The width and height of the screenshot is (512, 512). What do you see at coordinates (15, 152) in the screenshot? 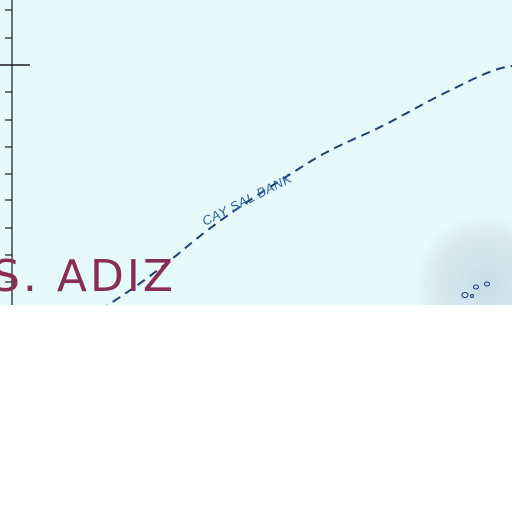
I see `scale-ticks` at bounding box center [15, 152].